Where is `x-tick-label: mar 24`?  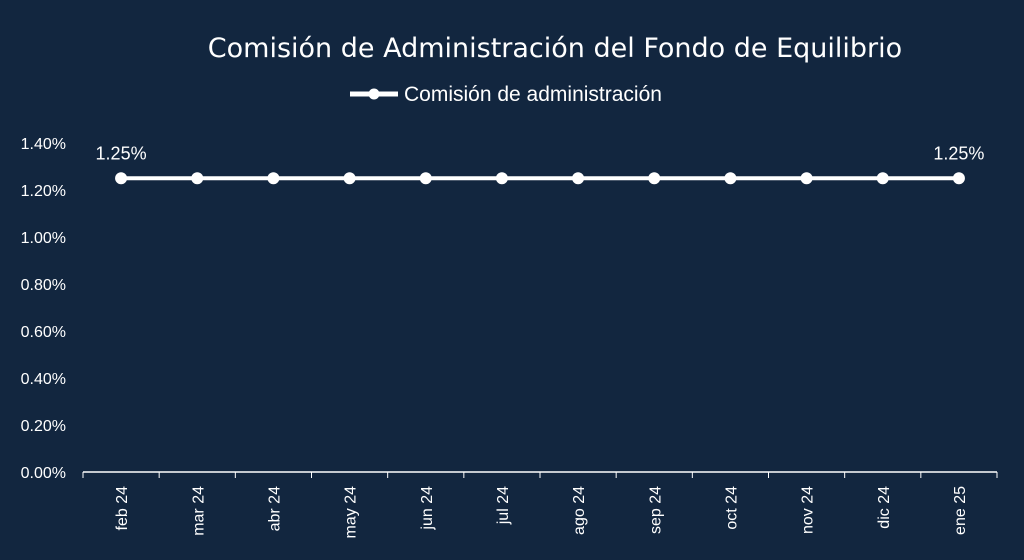
x-tick-label: mar 24 is located at coordinates (198, 511).